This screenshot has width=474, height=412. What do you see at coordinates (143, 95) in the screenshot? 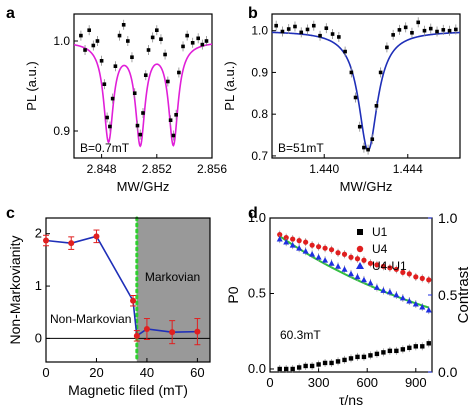
I see `panel-a-fit-curve` at bounding box center [143, 95].